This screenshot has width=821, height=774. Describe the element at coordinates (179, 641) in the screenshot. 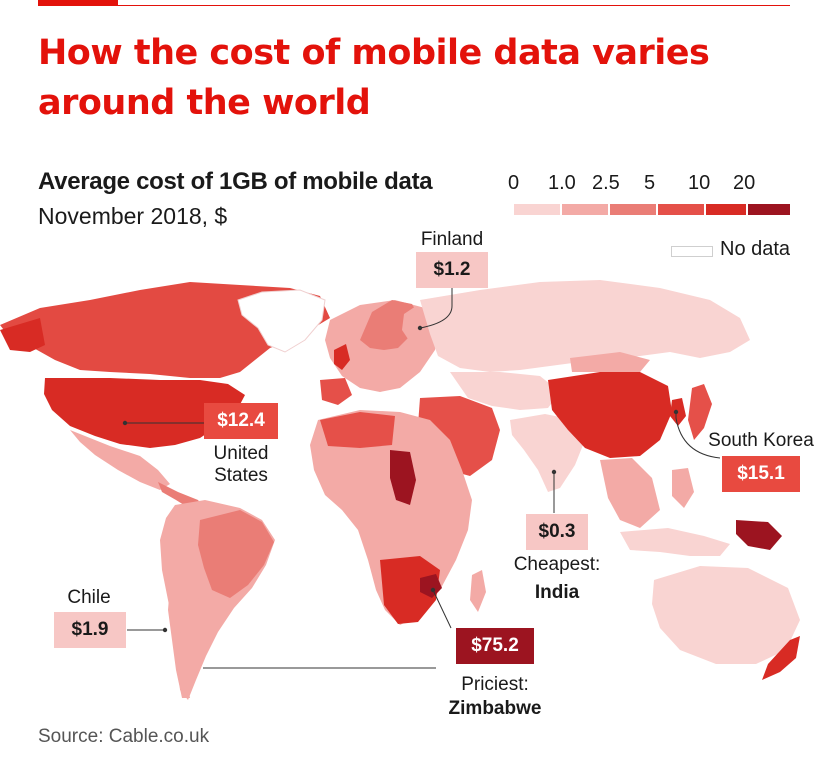

I see `landmass-chile` at that location.